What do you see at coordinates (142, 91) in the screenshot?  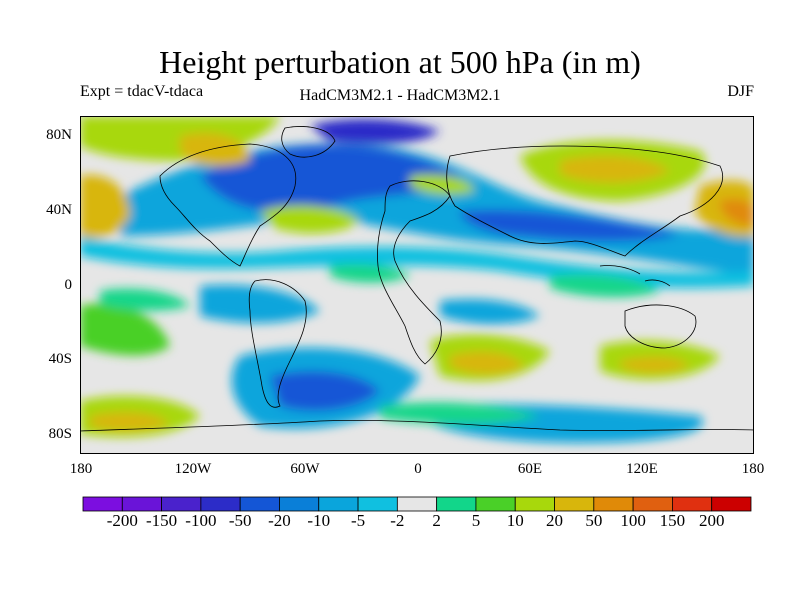 I see `experiment-label: Expt = tdacV-tdaca` at bounding box center [142, 91].